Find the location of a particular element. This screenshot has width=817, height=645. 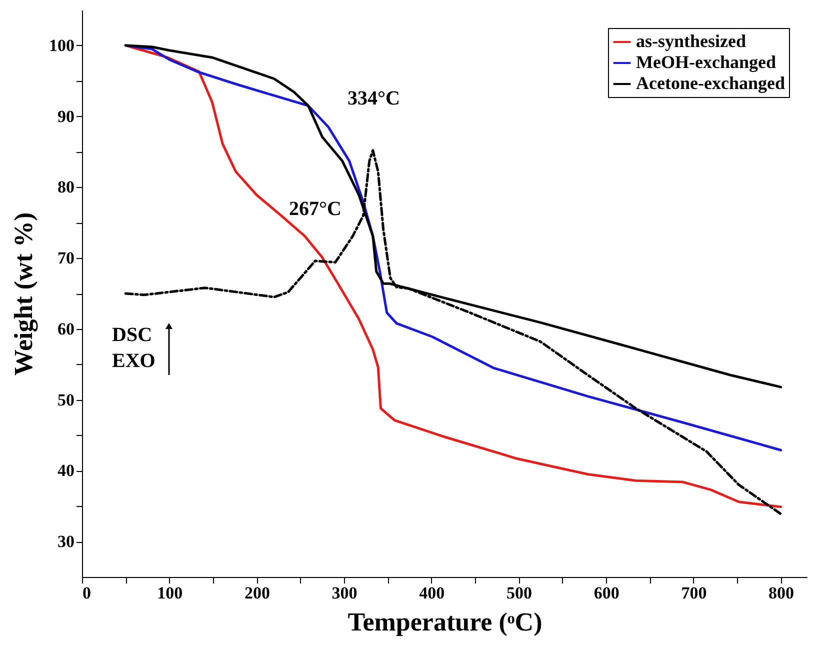

x-tick-label: 700 is located at coordinates (694, 593).